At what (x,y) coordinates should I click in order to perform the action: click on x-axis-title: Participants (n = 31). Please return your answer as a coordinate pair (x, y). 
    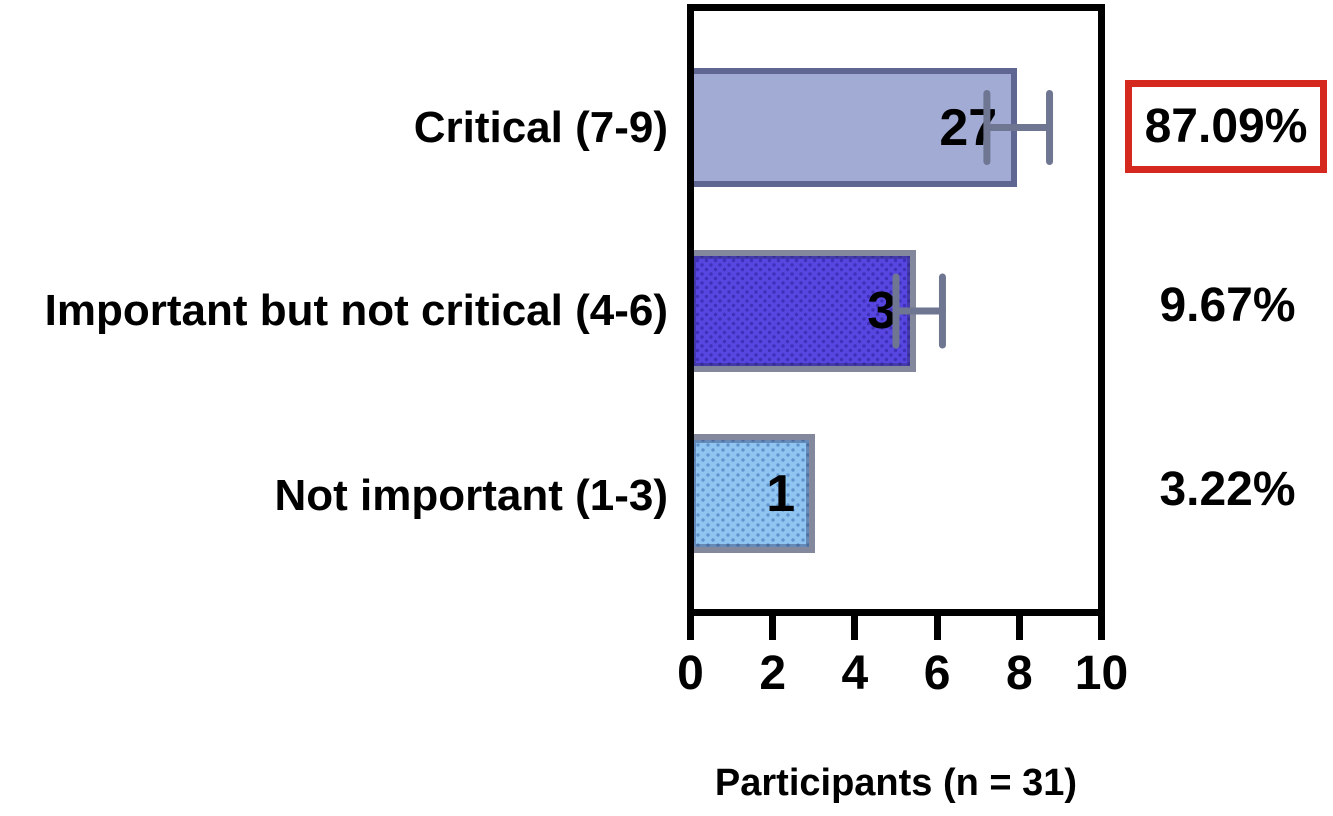
    Looking at the image, I should click on (896, 783).